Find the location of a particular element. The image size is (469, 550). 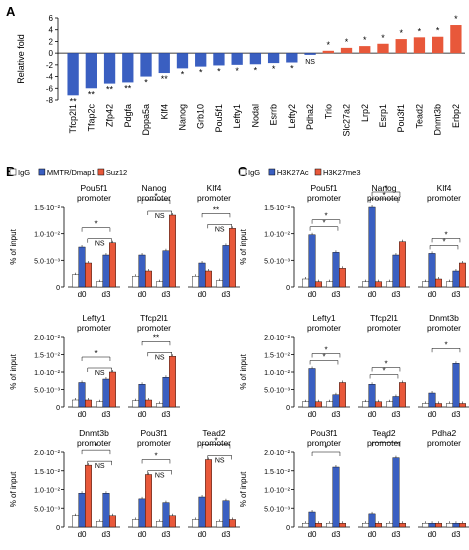

a-category-label: Dnmt3b is located at coordinates (438, 120).